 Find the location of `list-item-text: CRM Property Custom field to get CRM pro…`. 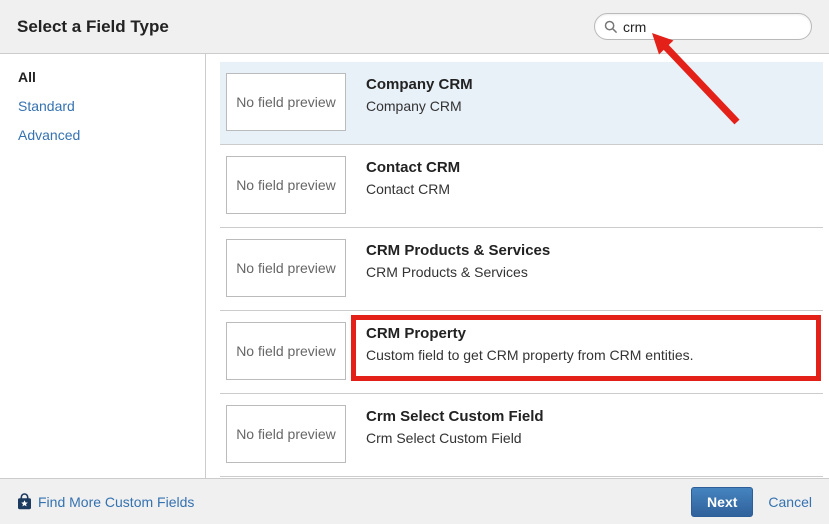

list-item-text: CRM Property Custom field to get CRM pro… is located at coordinates (530, 344).